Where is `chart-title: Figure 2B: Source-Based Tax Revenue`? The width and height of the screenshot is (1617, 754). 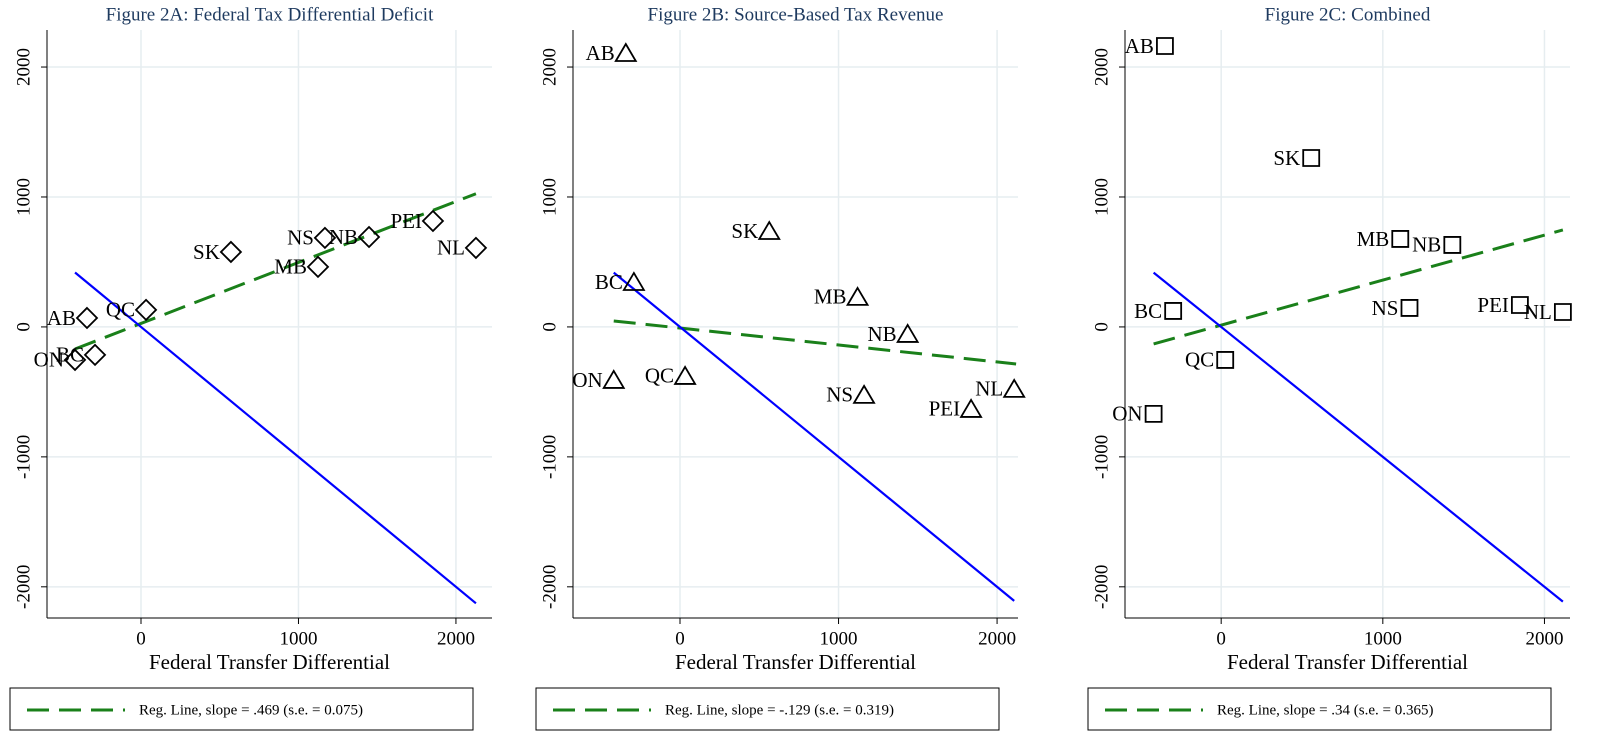 chart-title: Figure 2B: Source-Based Tax Revenue is located at coordinates (796, 14).